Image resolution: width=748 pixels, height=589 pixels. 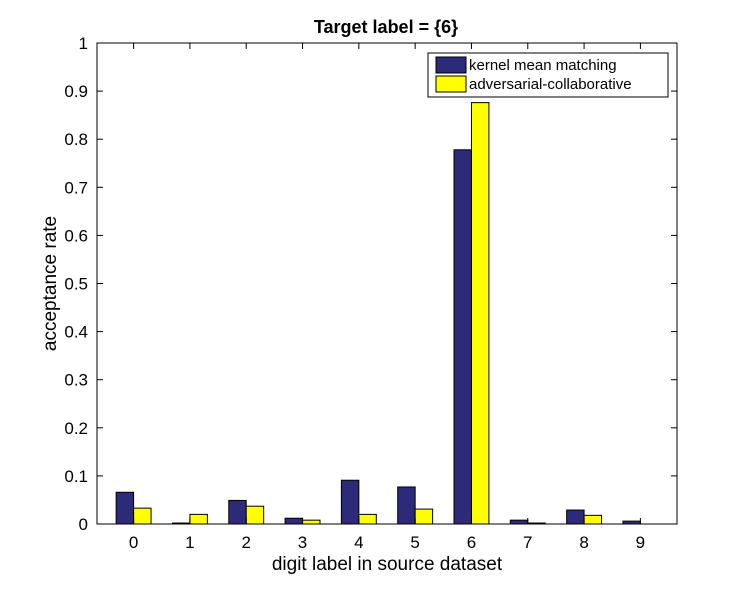 What do you see at coordinates (387, 564) in the screenshot?
I see `x-axis-label: digit label in source dataset` at bounding box center [387, 564].